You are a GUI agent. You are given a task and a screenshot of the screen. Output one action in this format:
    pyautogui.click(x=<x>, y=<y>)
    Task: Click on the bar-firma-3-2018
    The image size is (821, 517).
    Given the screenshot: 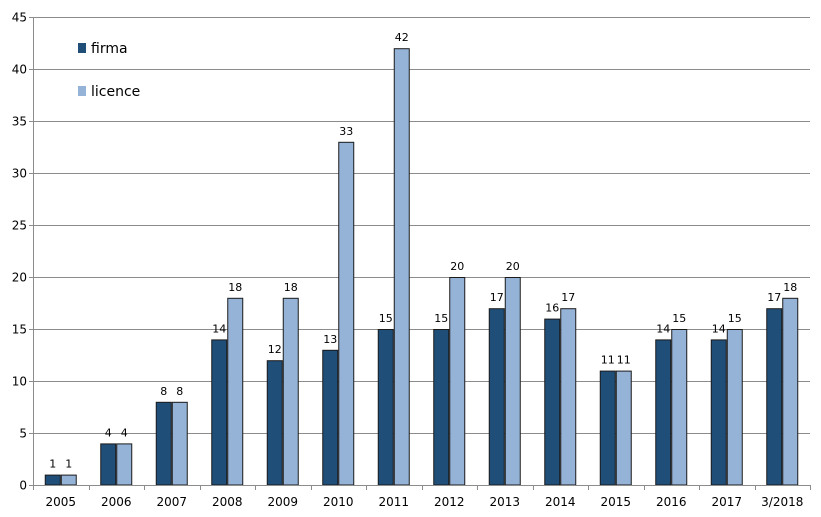 What is the action you would take?
    pyautogui.click(x=774, y=397)
    